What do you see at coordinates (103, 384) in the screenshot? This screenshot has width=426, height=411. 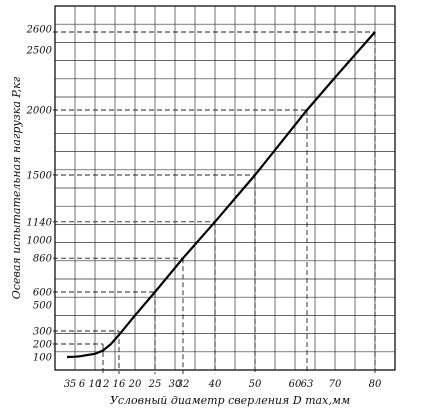 I see `x-tick-label: 12` at bounding box center [103, 384].